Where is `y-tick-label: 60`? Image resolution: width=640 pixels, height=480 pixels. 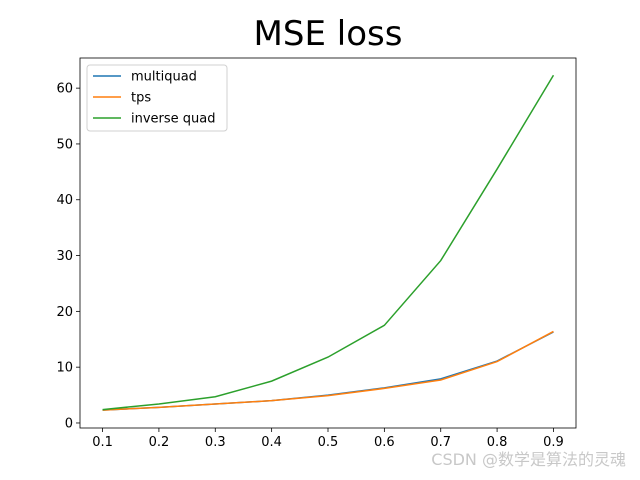 y-tick-label: 60 is located at coordinates (64, 89).